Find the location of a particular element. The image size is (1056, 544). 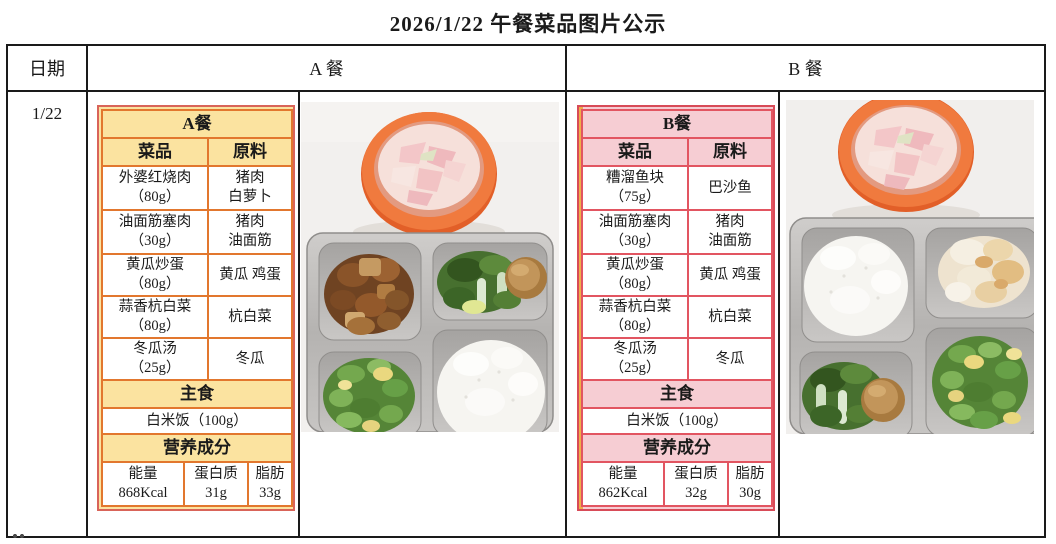

date-cell: 1/22 is located at coordinates (48, 314).